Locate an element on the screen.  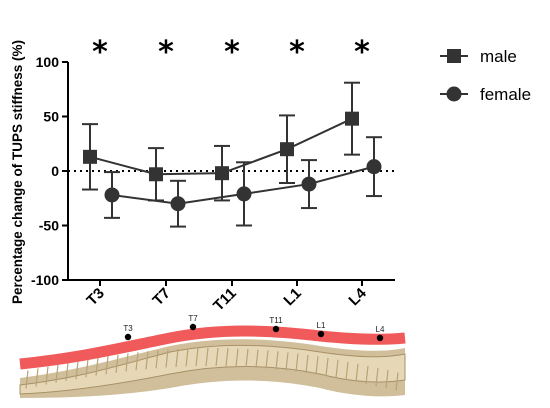
x-tick-label-l1: L1 is located at coordinates (292, 297).